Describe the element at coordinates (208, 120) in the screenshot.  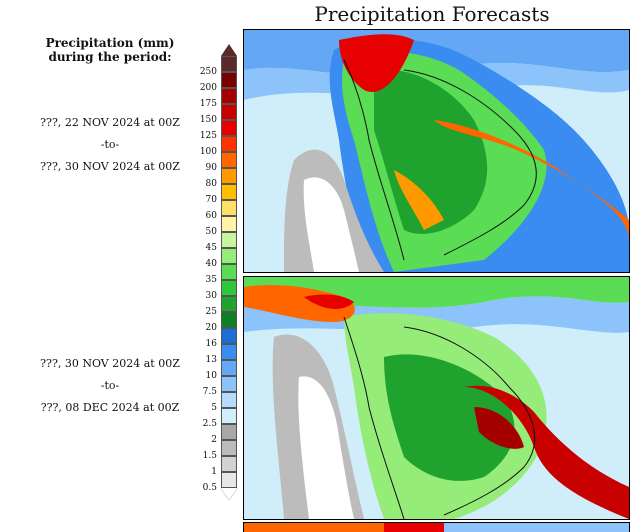
I see `color-scale-tick-label: 150` at that location.